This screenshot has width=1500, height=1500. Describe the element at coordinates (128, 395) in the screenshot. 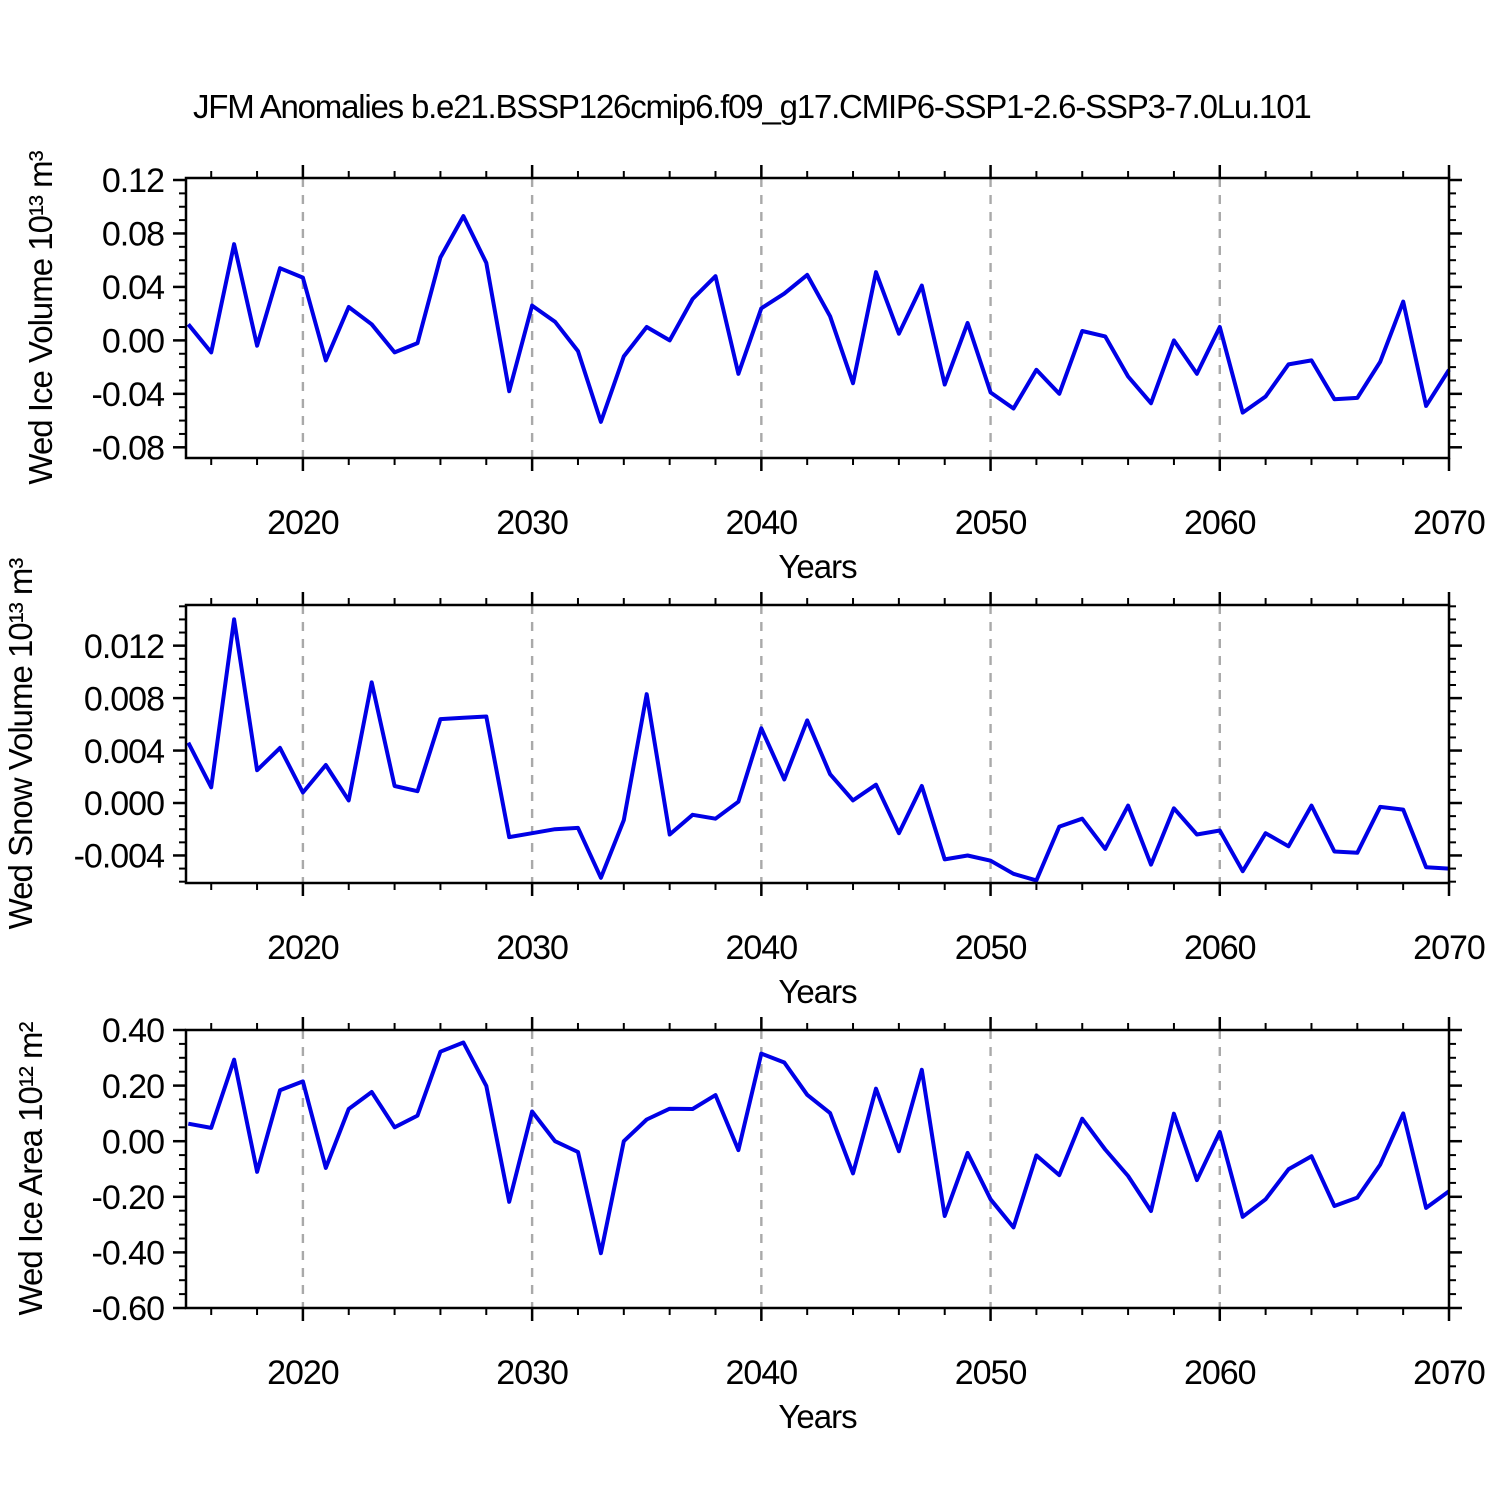

I see `y-tick-label: -0.04` at that location.